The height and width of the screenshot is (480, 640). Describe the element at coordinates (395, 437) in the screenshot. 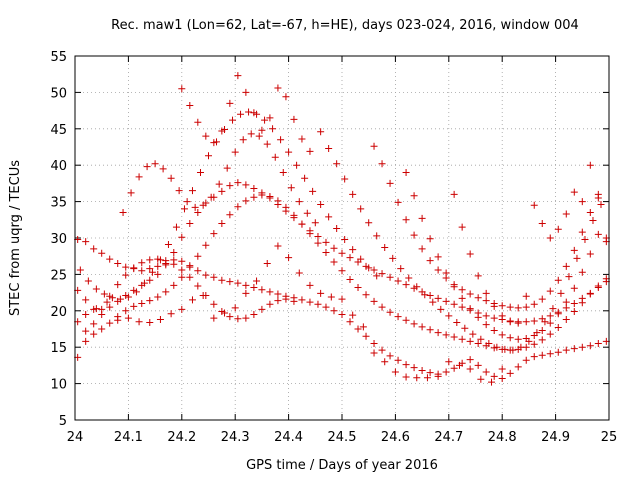

I see `x-tick-label: 24.6` at that location.